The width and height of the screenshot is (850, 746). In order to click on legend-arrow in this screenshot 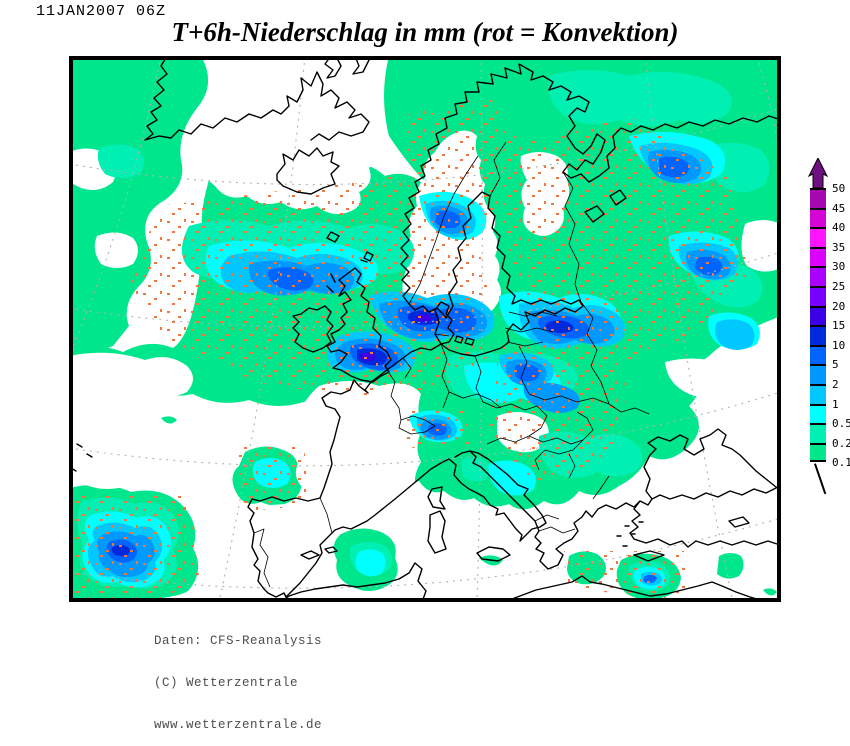, I will do `click(818, 173)`.